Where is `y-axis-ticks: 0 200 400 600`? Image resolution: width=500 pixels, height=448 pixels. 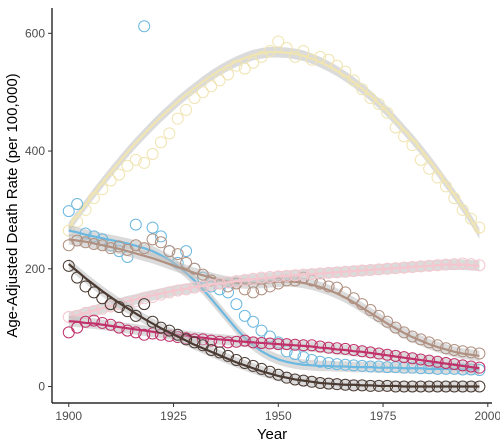 y-axis-ticks: 0 200 400 600 is located at coordinates (38, 210).